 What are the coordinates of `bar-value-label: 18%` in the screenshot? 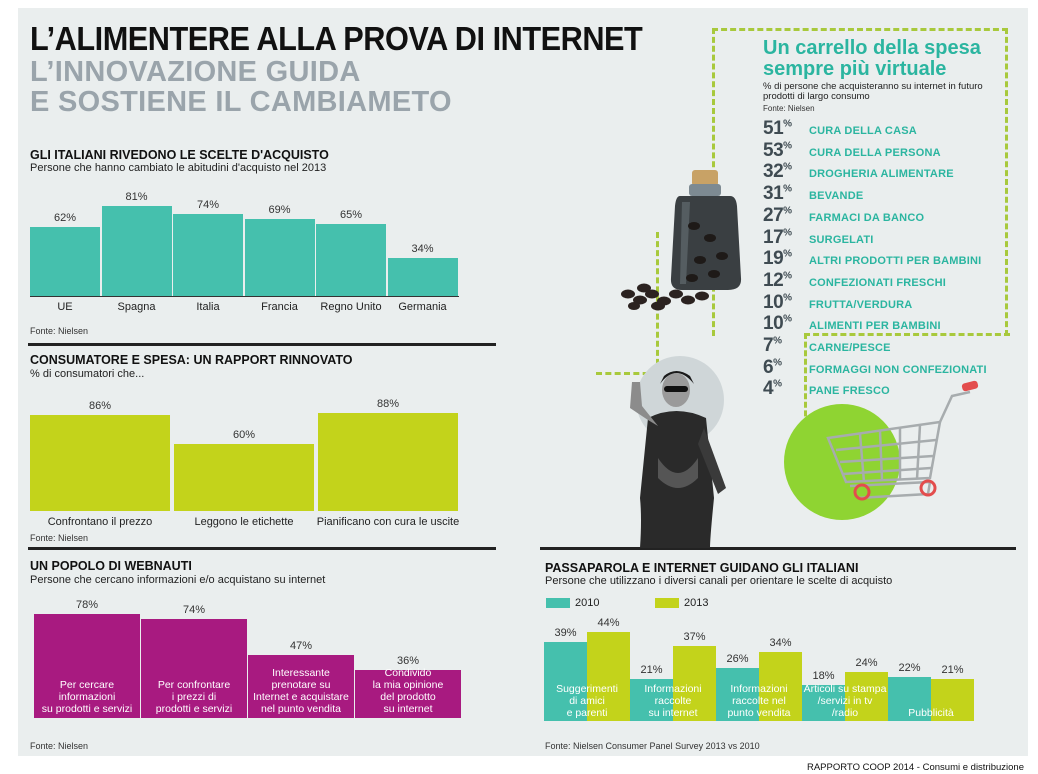 It's located at (823, 675).